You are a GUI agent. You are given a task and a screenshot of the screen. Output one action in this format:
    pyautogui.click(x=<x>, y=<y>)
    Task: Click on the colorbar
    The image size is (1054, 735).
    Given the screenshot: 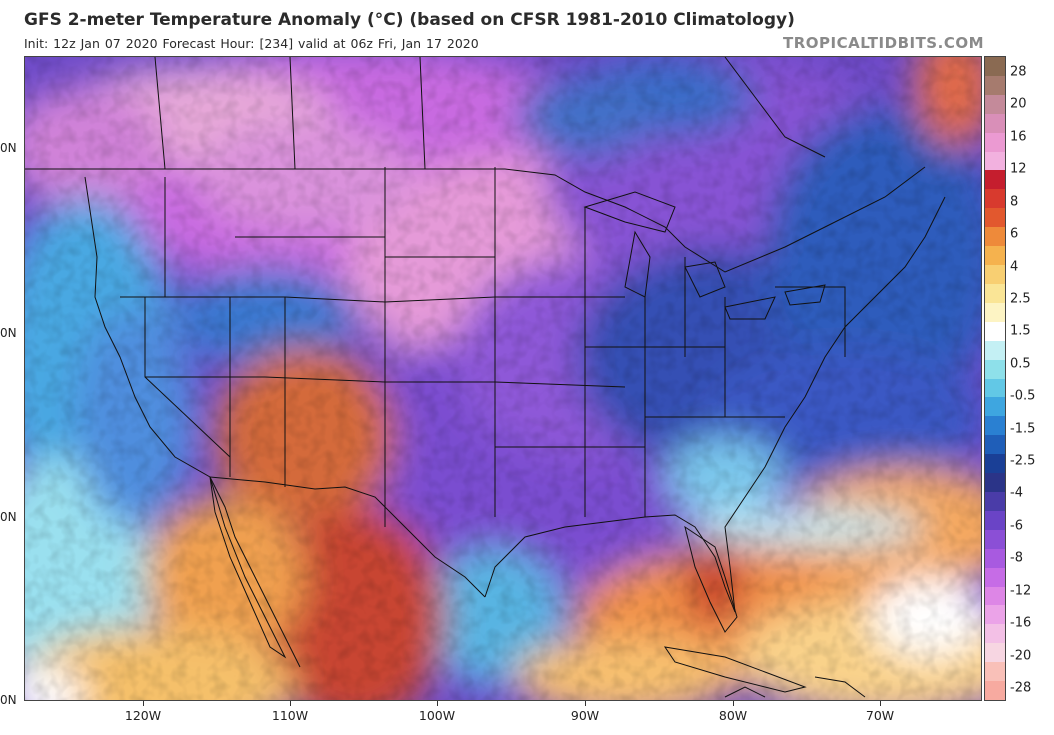 What is the action you would take?
    pyautogui.click(x=995, y=378)
    